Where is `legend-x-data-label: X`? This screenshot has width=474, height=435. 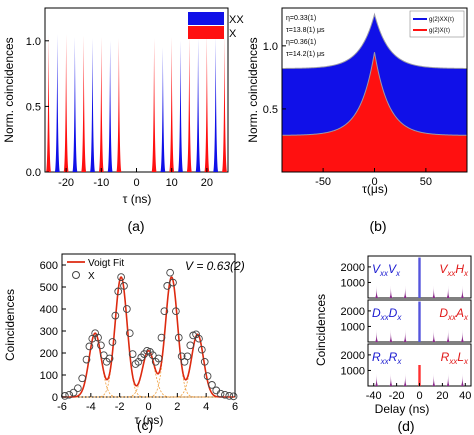
legend-x-data-label: X is located at coordinates (91, 276).